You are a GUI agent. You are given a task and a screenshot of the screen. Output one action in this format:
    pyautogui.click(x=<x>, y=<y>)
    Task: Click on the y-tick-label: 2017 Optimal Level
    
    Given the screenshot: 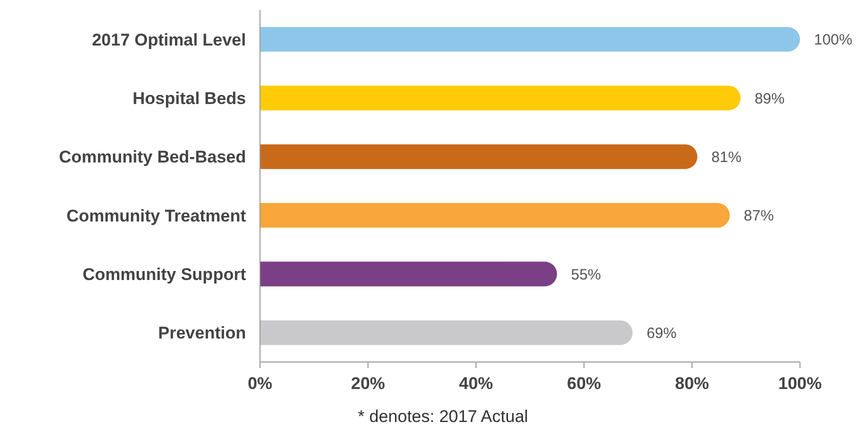 What is the action you would take?
    pyautogui.click(x=169, y=40)
    